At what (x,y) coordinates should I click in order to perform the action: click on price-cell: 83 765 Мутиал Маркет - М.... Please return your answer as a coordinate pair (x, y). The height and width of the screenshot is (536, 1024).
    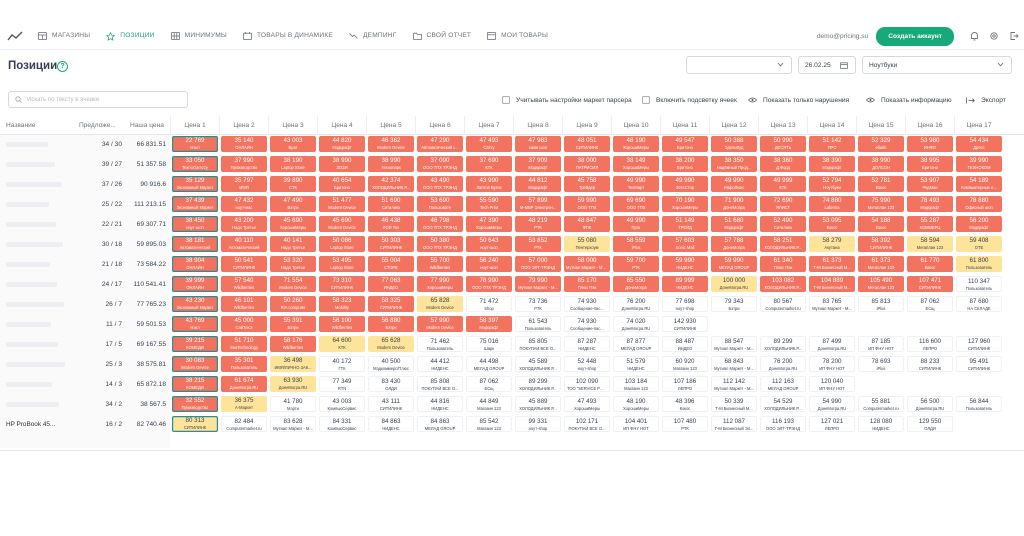
    Looking at the image, I should click on (832, 304).